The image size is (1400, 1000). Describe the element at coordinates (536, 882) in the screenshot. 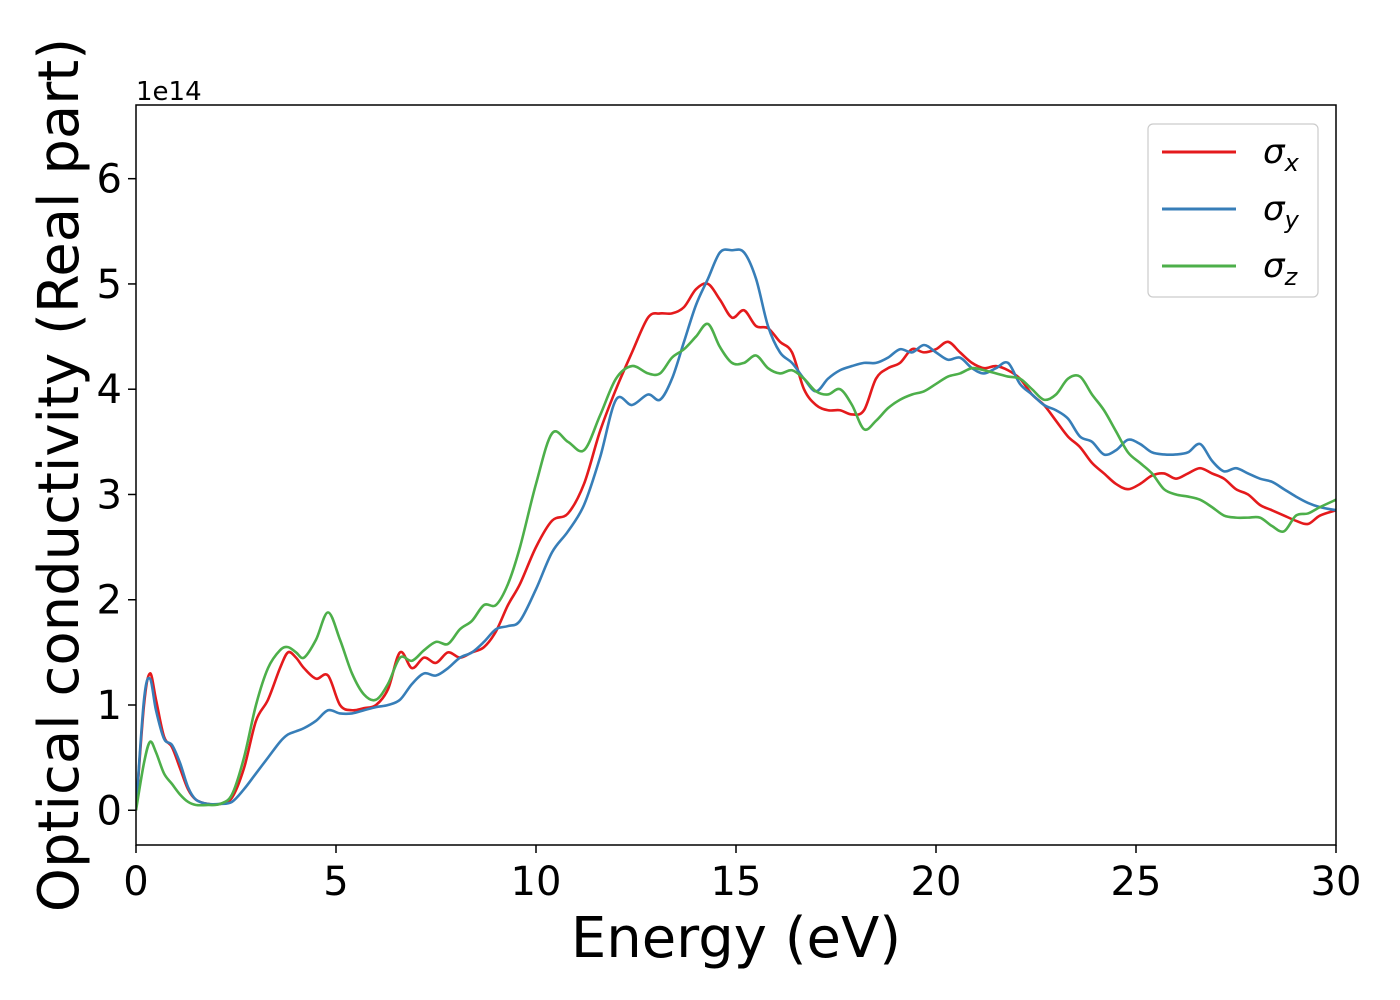

I see `x-tick-label: 10` at that location.